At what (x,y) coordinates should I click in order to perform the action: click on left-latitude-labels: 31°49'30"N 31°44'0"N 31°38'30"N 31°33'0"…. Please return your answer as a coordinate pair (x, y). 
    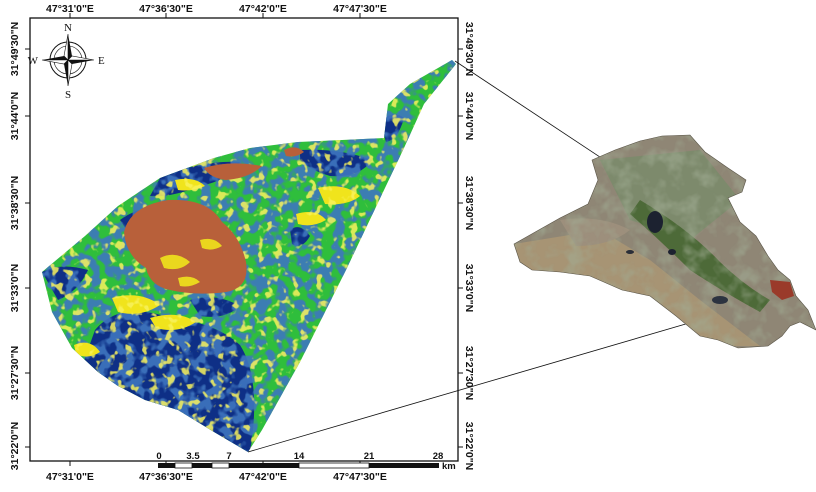
    Looking at the image, I should click on (15, 246).